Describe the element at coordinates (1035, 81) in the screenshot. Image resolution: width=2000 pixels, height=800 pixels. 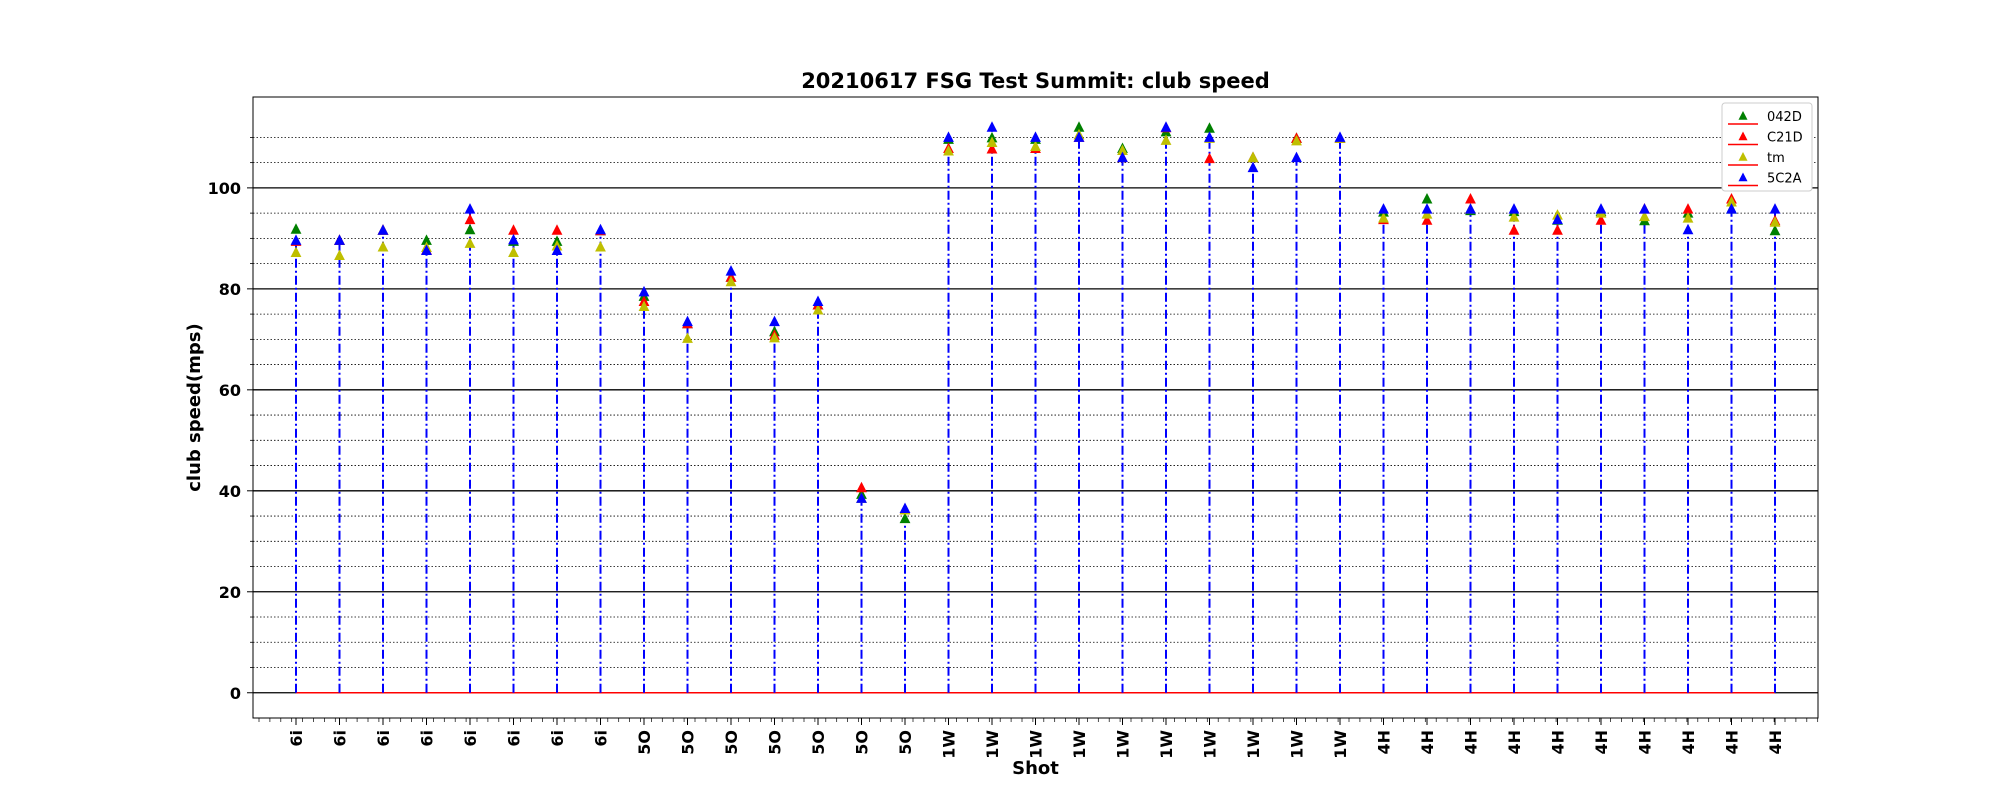
I see `chart-title: 20210617 FSG Test Summit: club speed` at that location.